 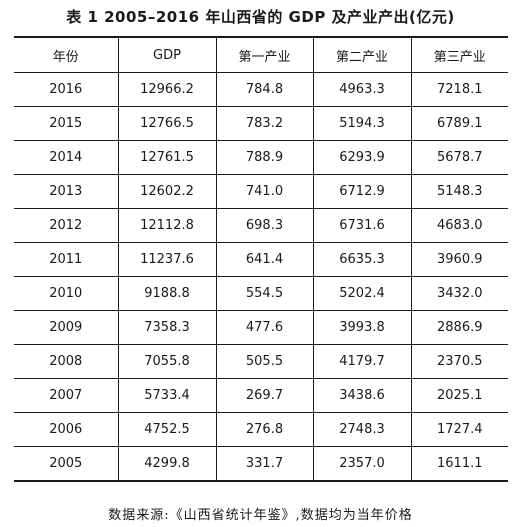 I want to click on cell-tertiary: 2025.1, so click(x=459, y=395).